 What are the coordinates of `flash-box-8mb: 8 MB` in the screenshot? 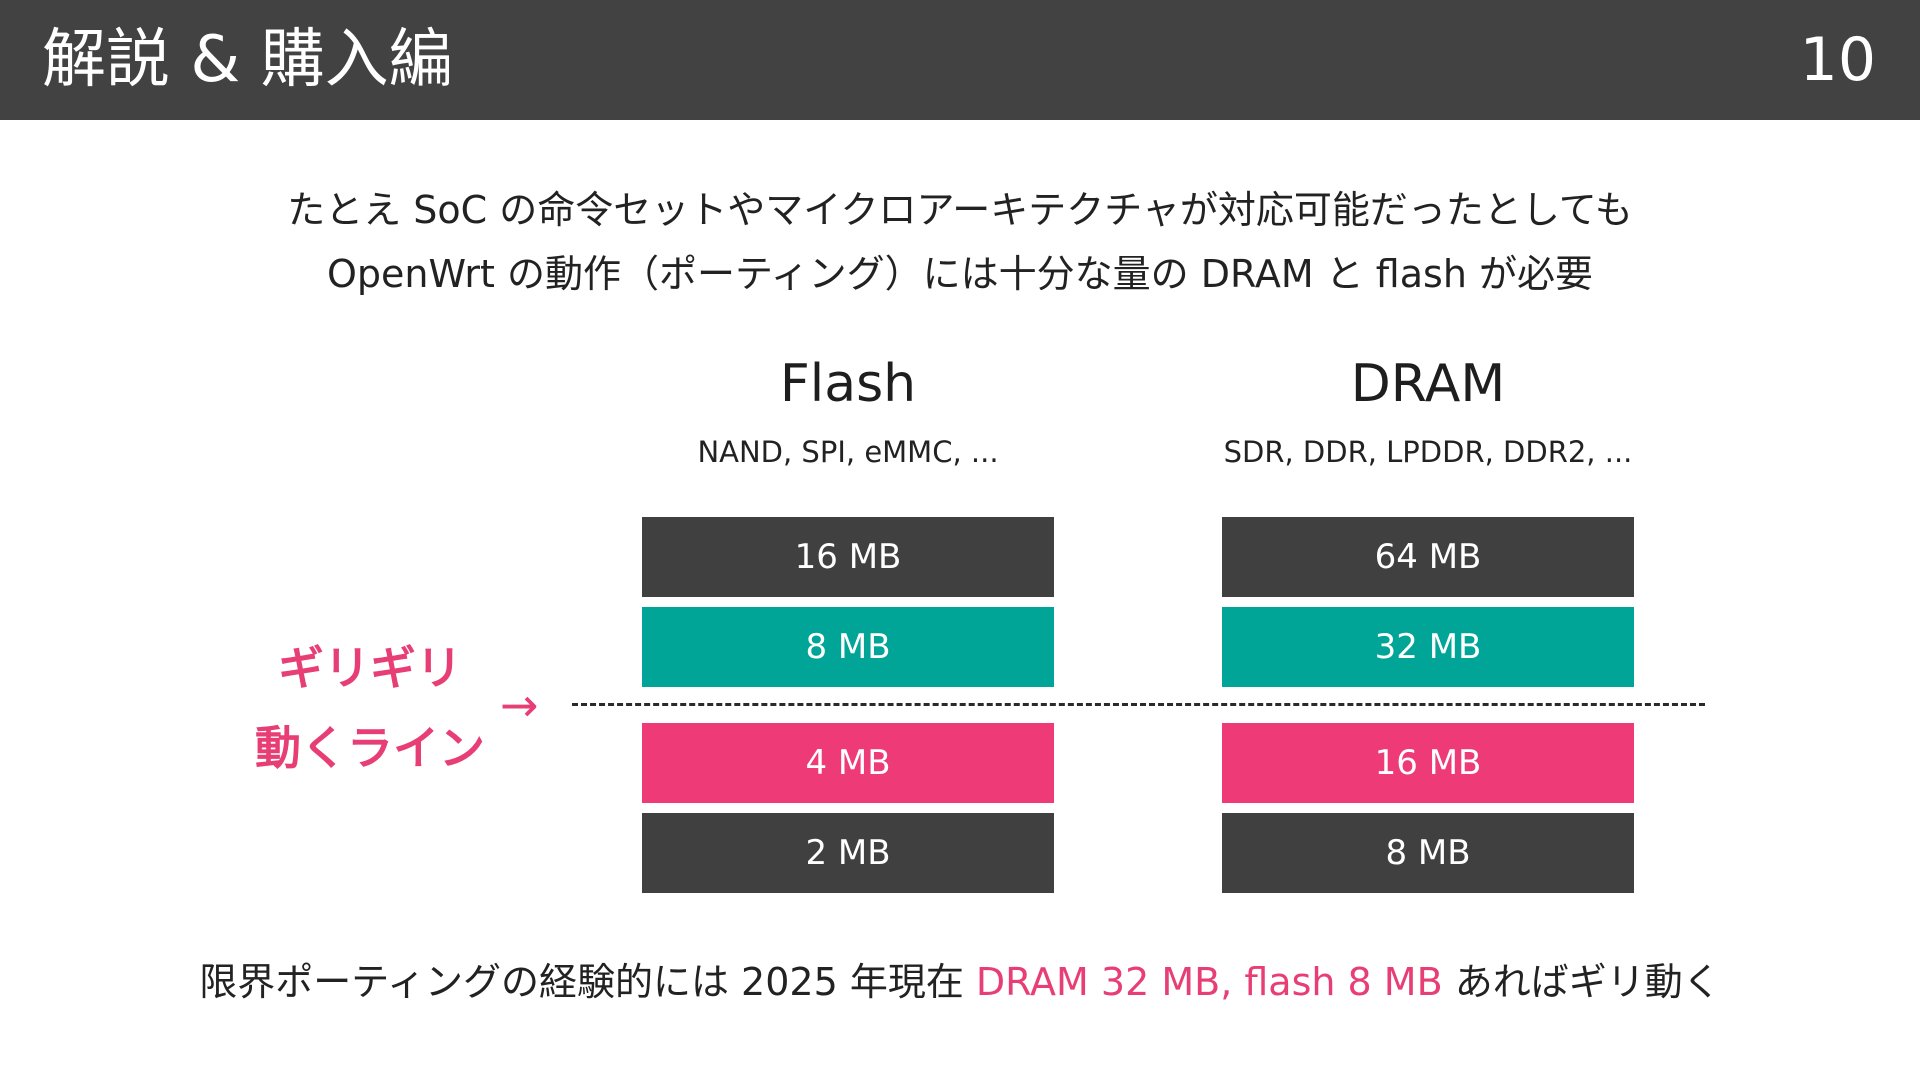 It's located at (848, 647).